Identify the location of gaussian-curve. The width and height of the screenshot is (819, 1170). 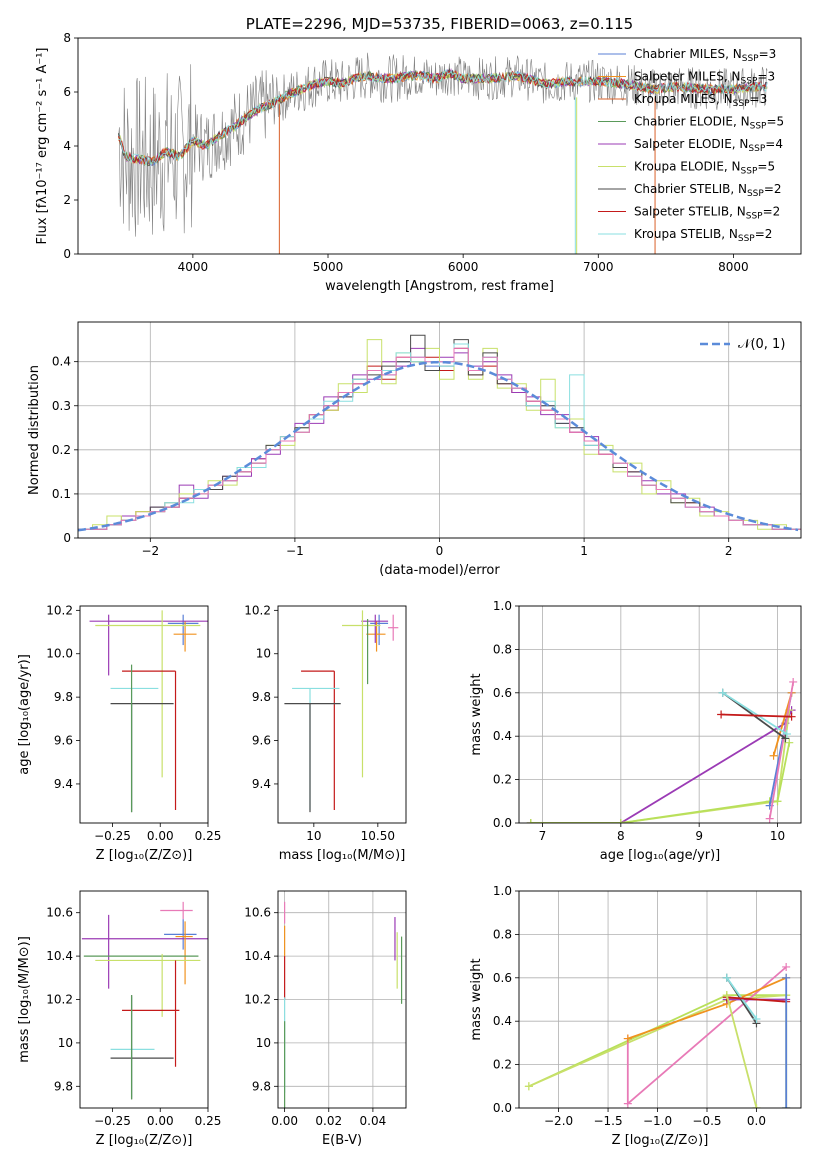
(438, 446).